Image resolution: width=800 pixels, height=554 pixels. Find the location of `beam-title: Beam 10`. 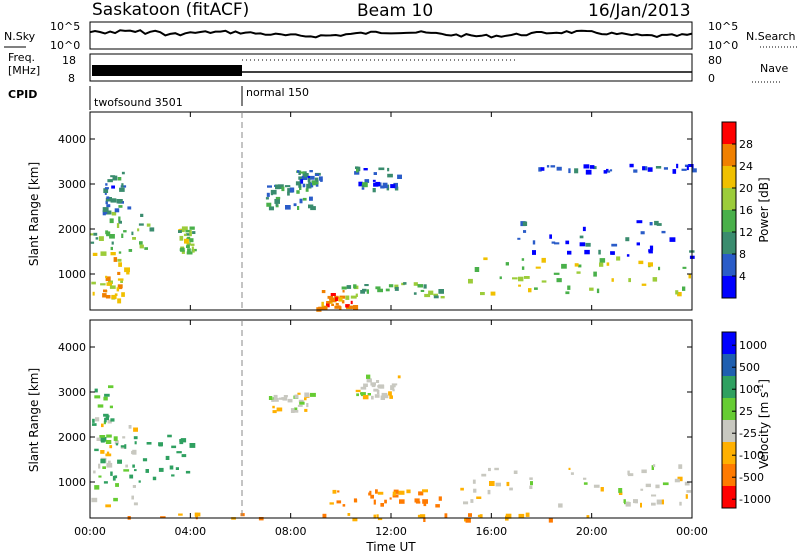

beam-title: Beam 10 is located at coordinates (395, 11).